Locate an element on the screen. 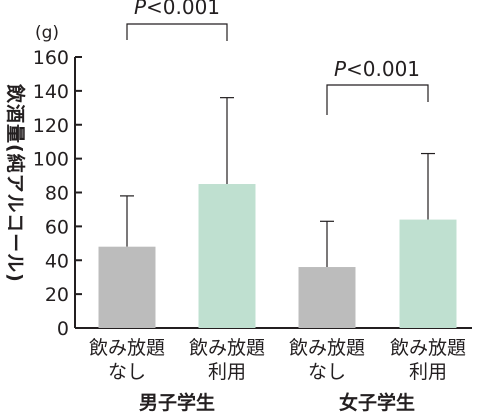 This screenshot has width=479, height=412. y-tick-label: 160 is located at coordinates (51, 58).